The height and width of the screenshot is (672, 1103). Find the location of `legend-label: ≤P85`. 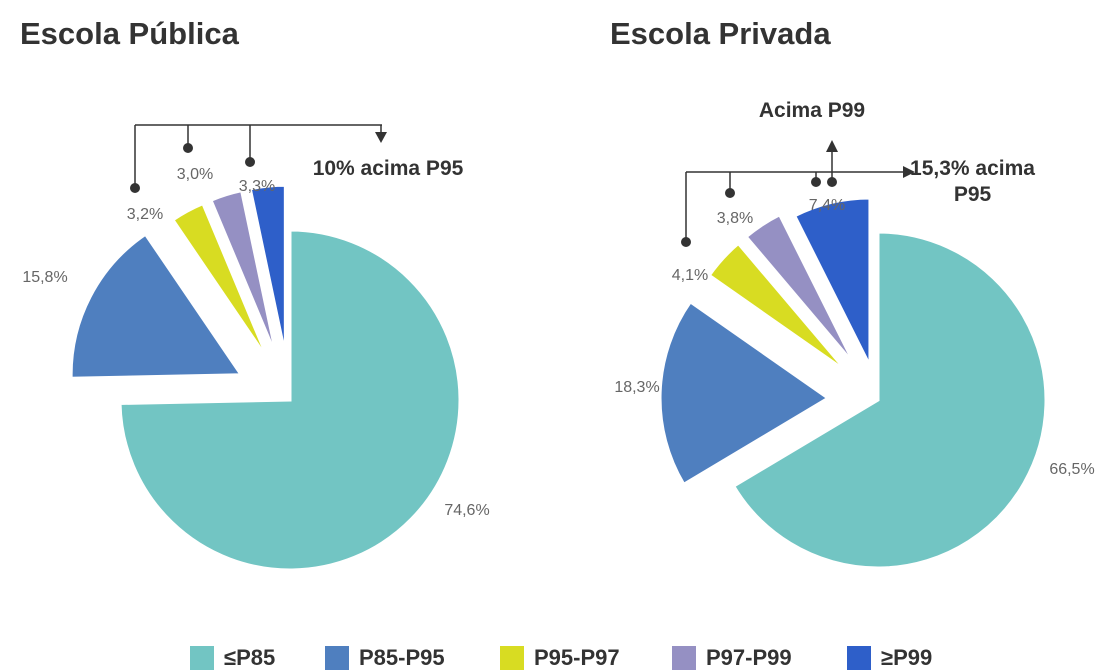

legend-label: ≤P85 is located at coordinates (249, 657).